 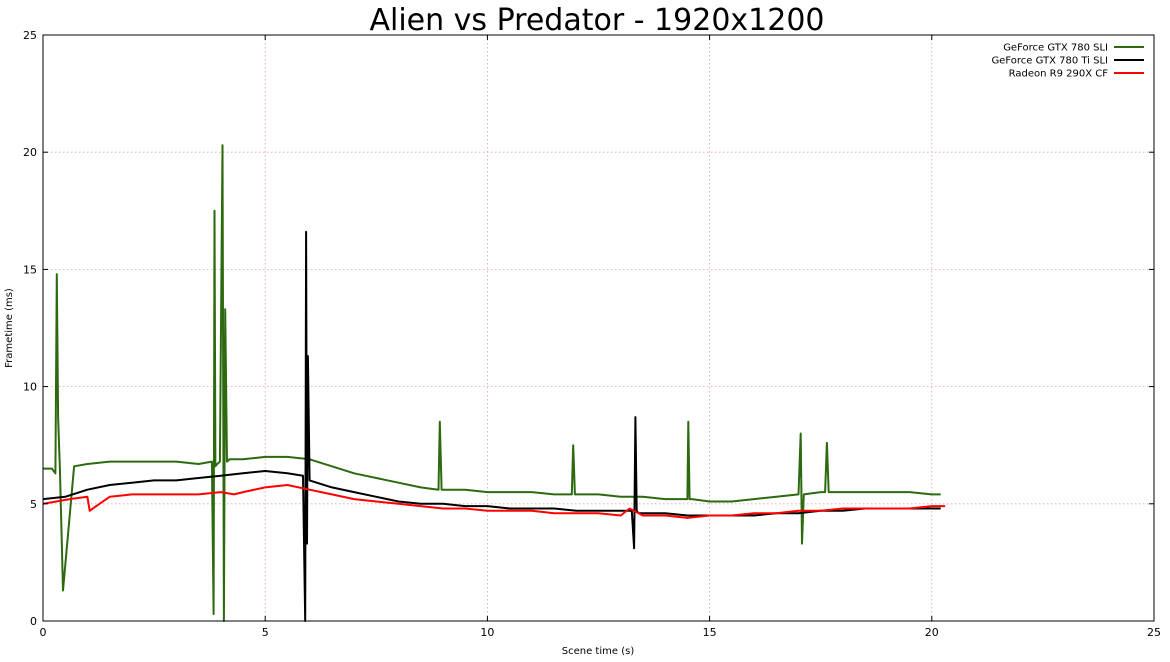 What do you see at coordinates (30, 269) in the screenshot?
I see `y-tick-label: 15` at bounding box center [30, 269].